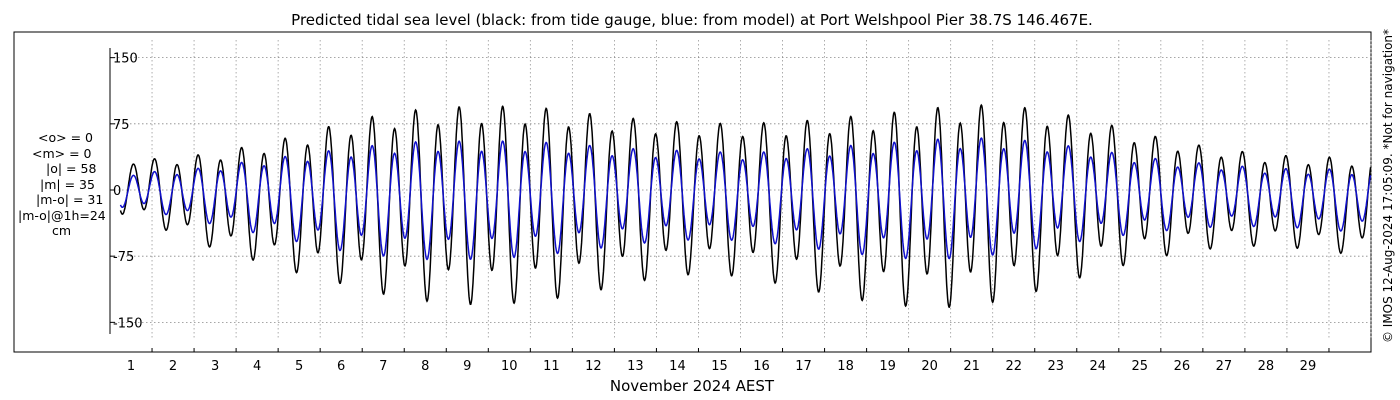 Image resolution: width=1400 pixels, height=400 pixels. I want to click on x-tick-label: 14, so click(677, 366).